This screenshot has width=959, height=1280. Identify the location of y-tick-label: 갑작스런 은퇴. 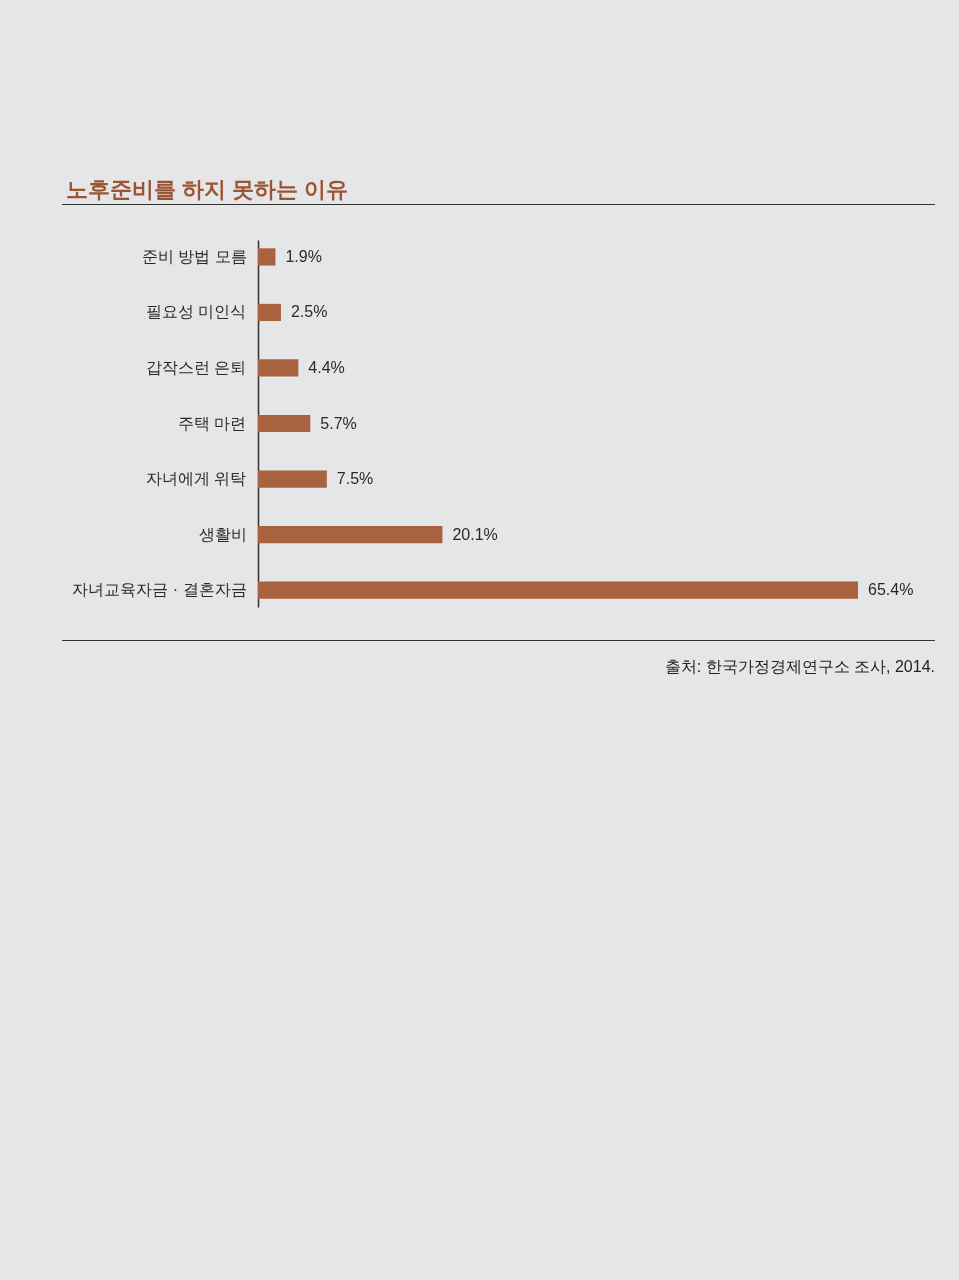
(196, 367).